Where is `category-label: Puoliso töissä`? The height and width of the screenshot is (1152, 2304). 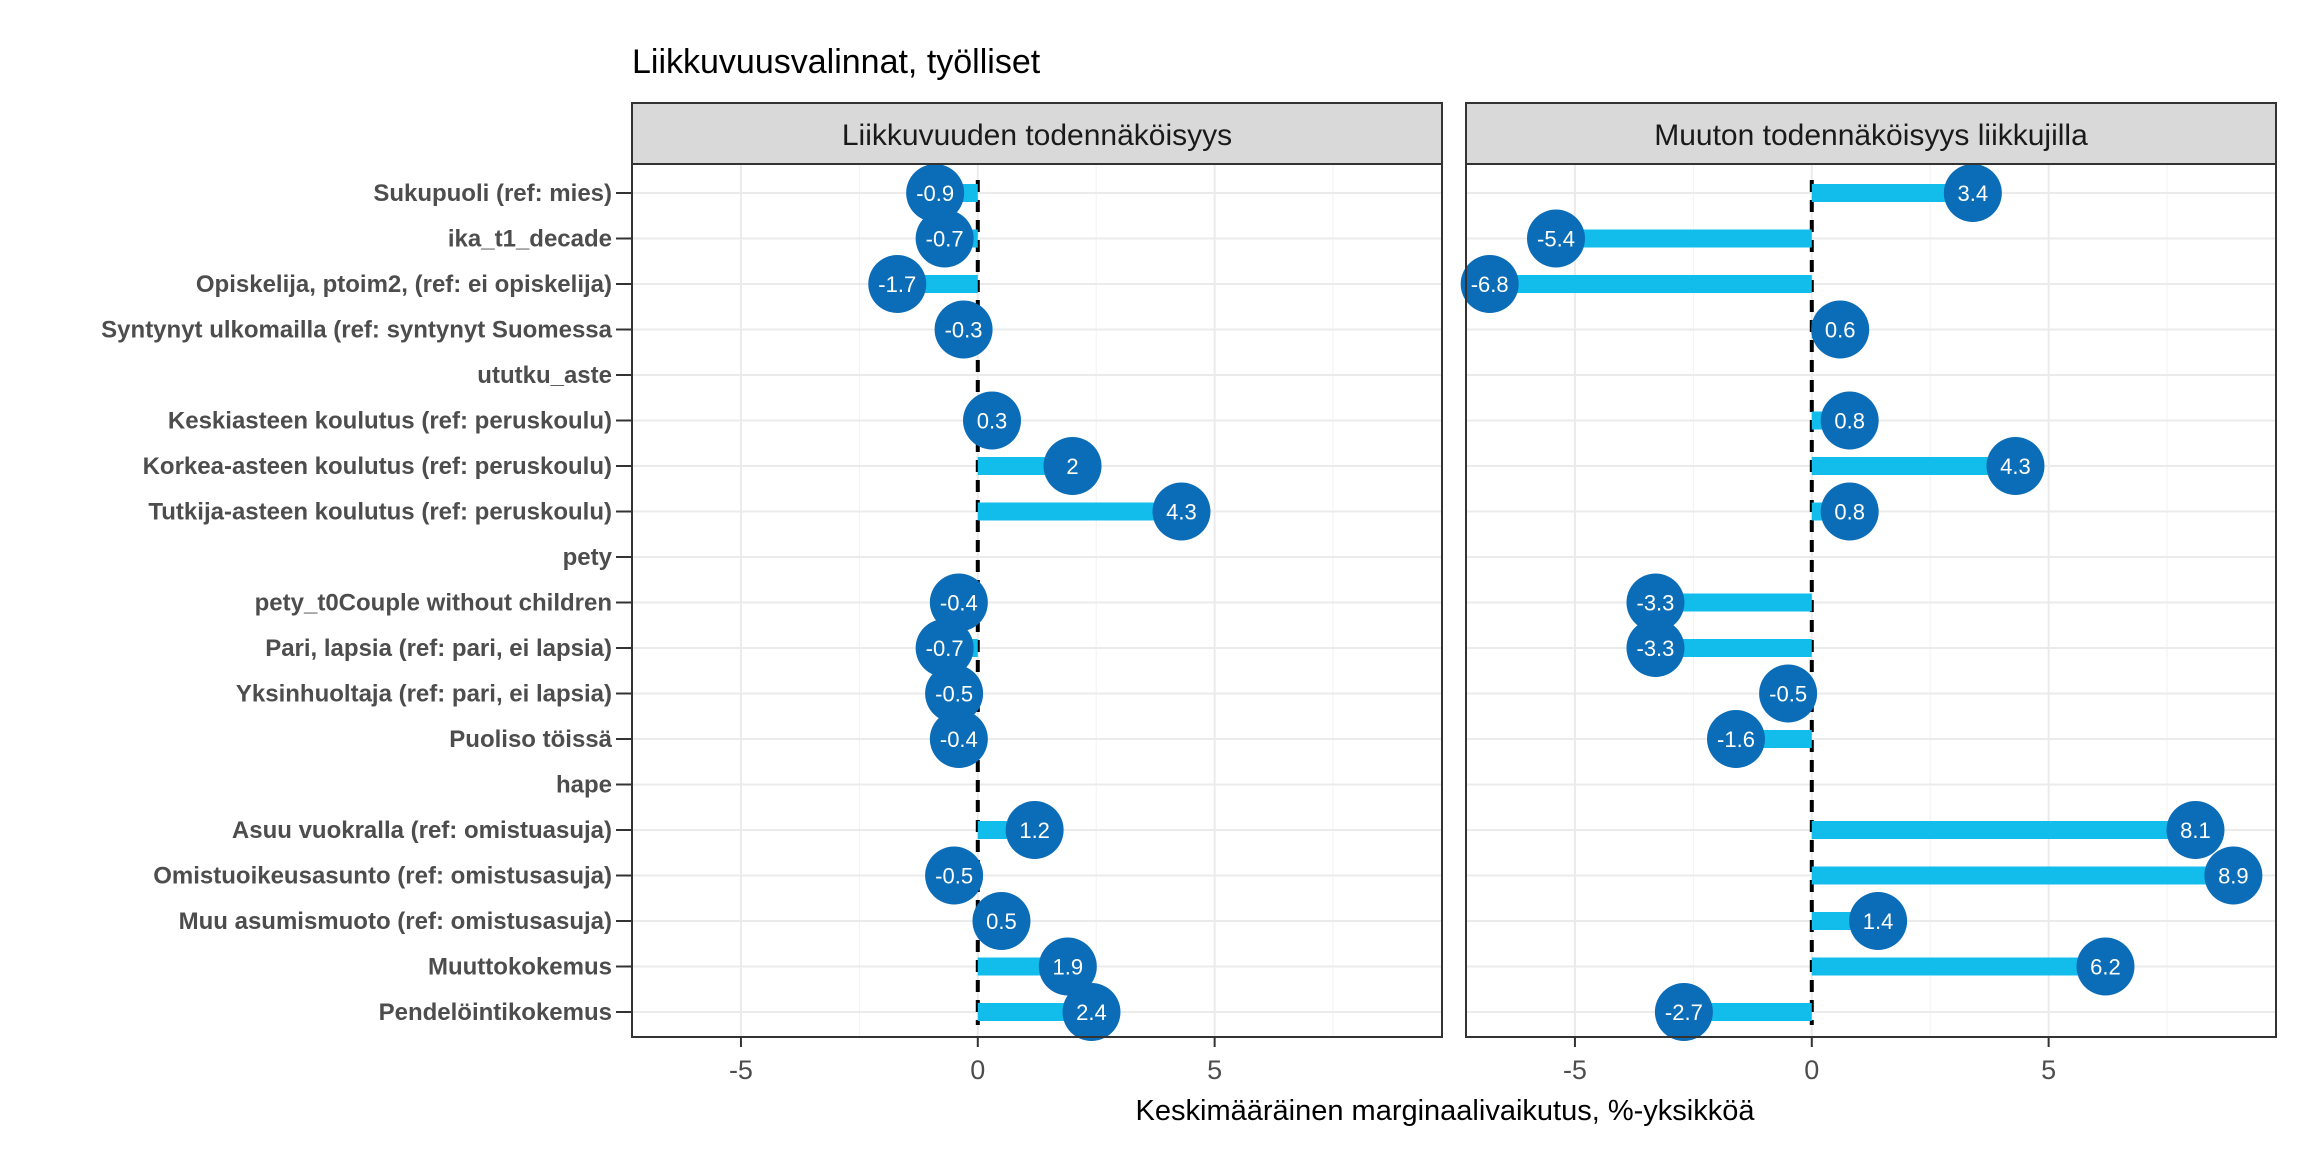
category-label: Puoliso töissä is located at coordinates (530, 739).